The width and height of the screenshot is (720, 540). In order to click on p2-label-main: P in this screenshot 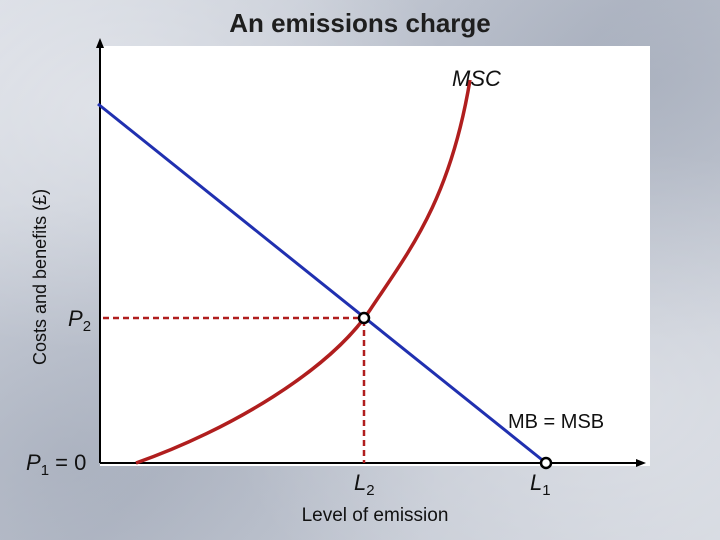, I will do `click(75, 318)`.